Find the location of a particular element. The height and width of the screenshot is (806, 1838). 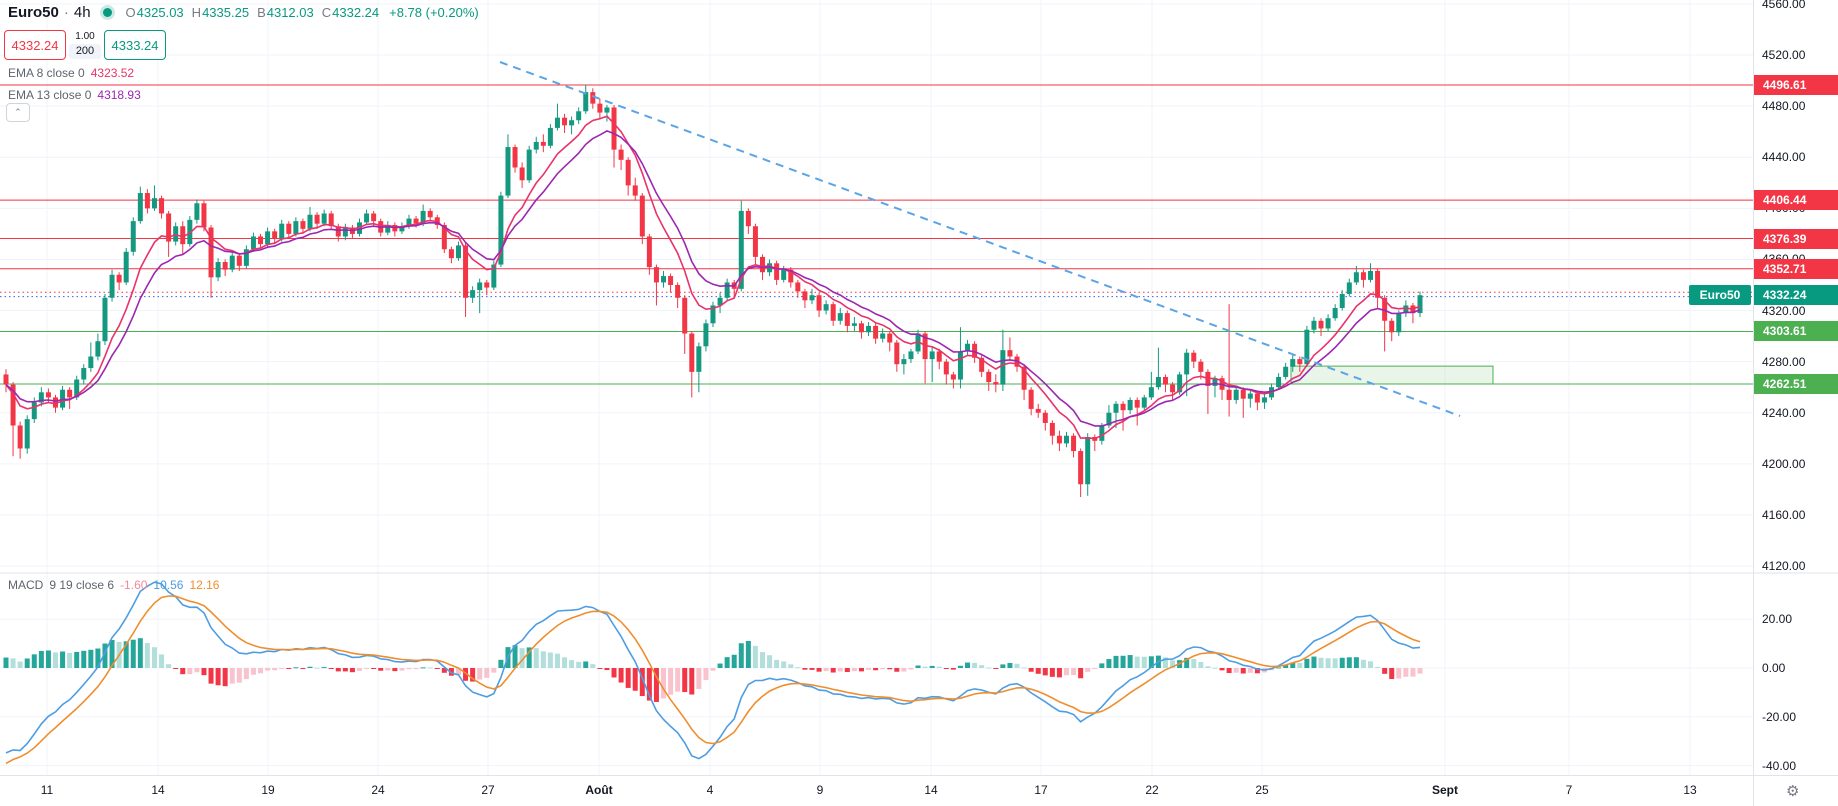

macd-legend-row: MACD 9 19 close 6 -1.60 10.56 12.16 is located at coordinates (113, 585).